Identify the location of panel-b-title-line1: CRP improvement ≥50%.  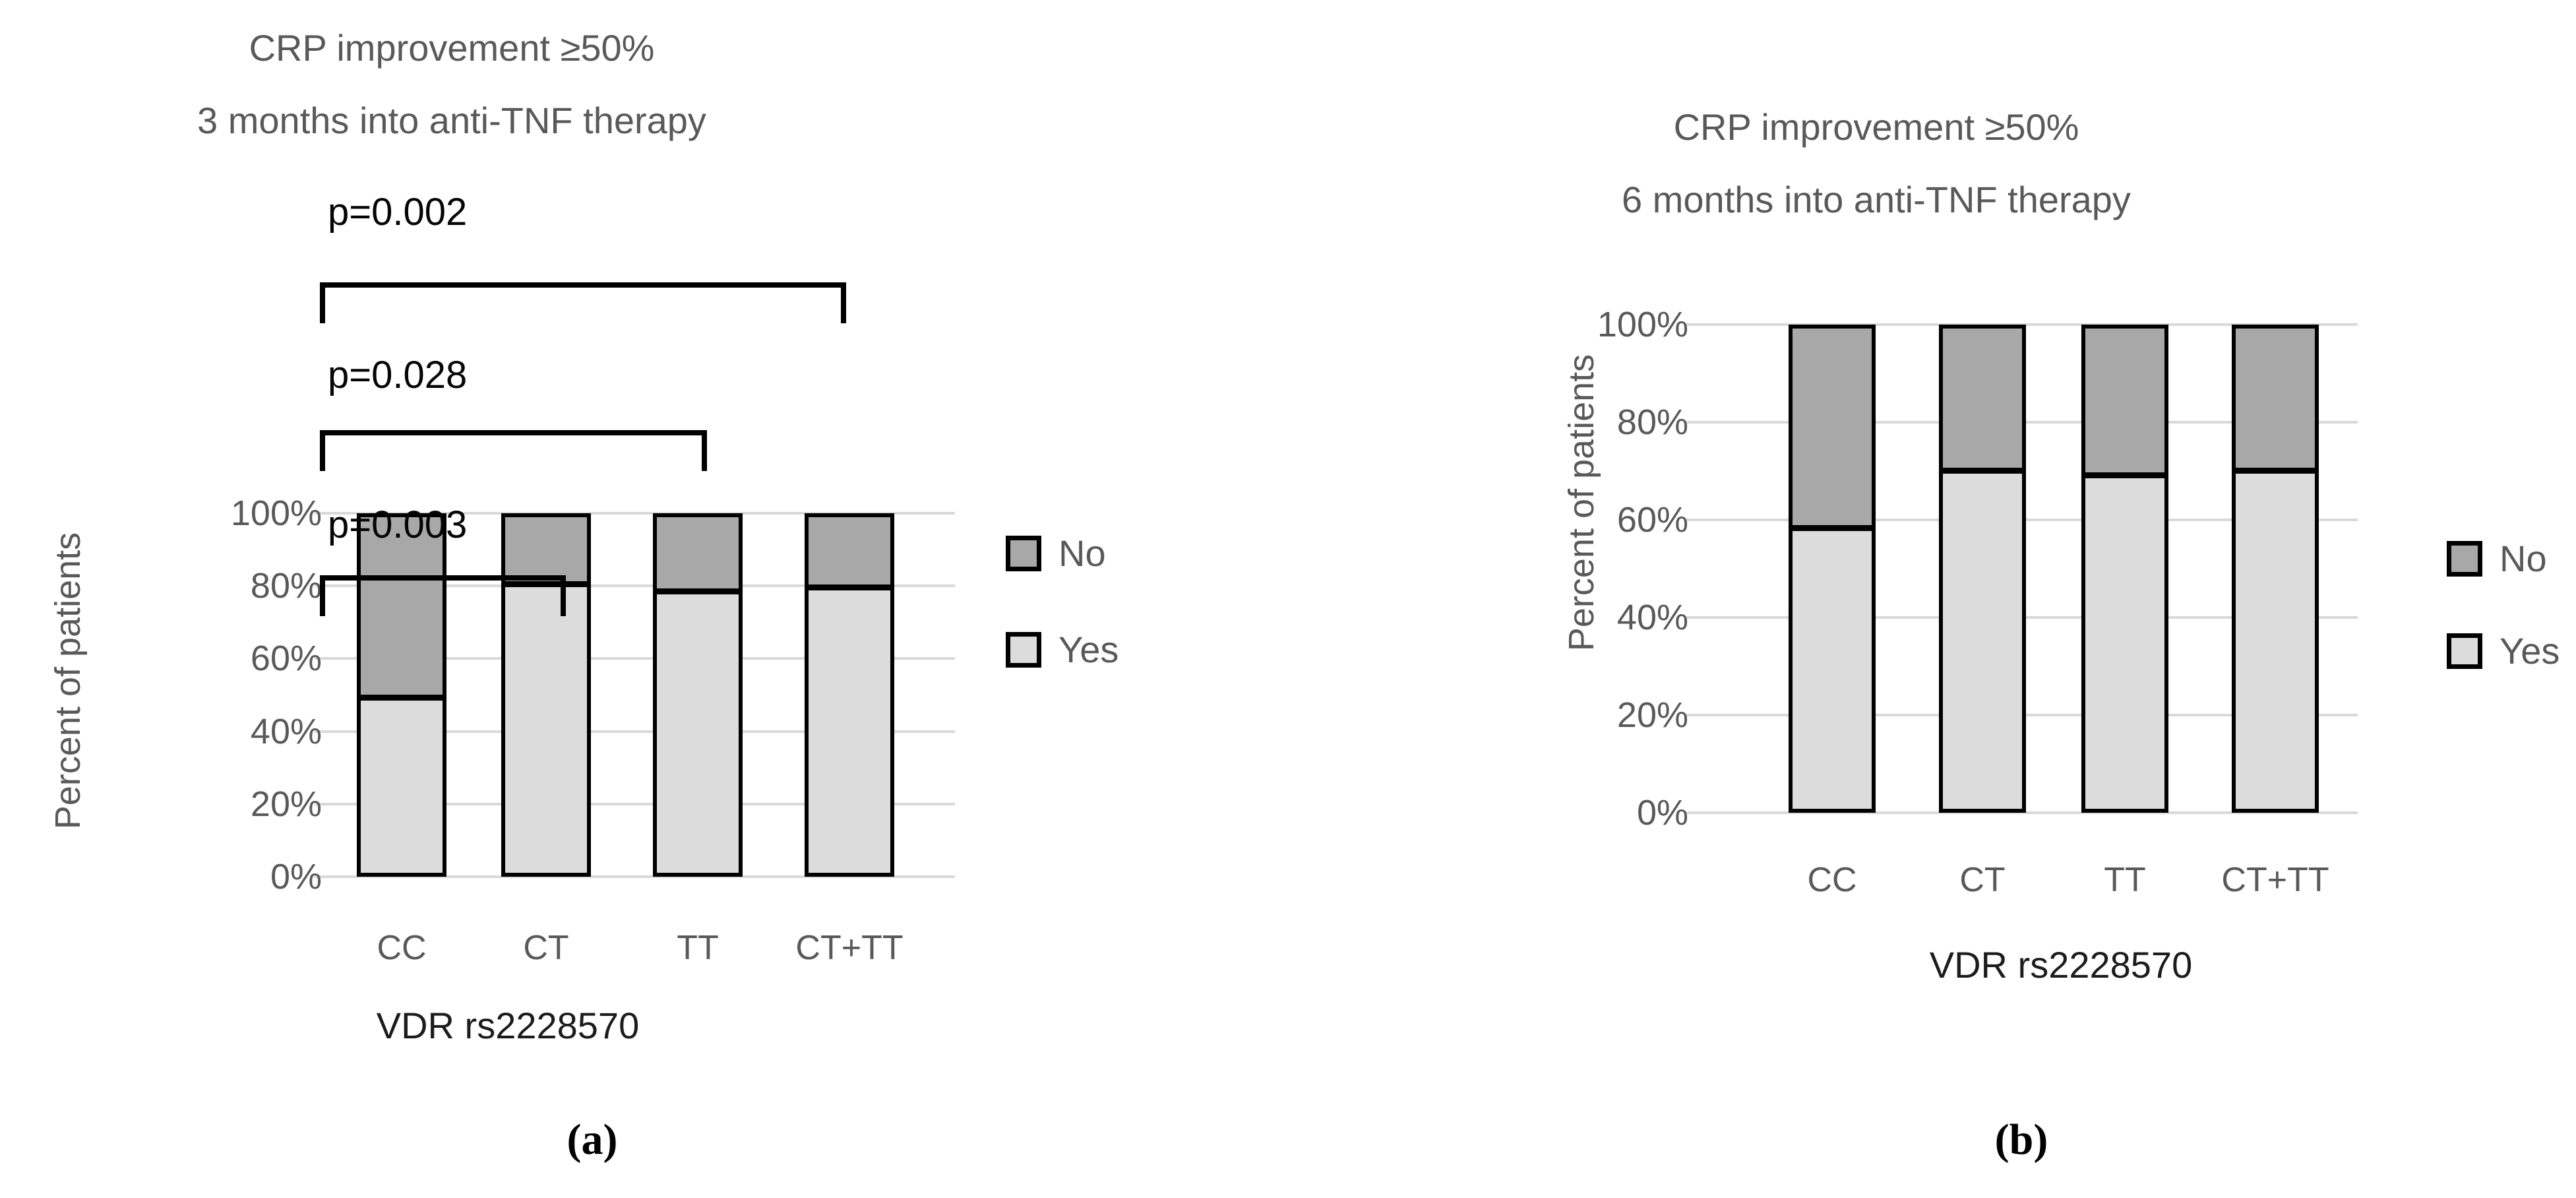
(1876, 127).